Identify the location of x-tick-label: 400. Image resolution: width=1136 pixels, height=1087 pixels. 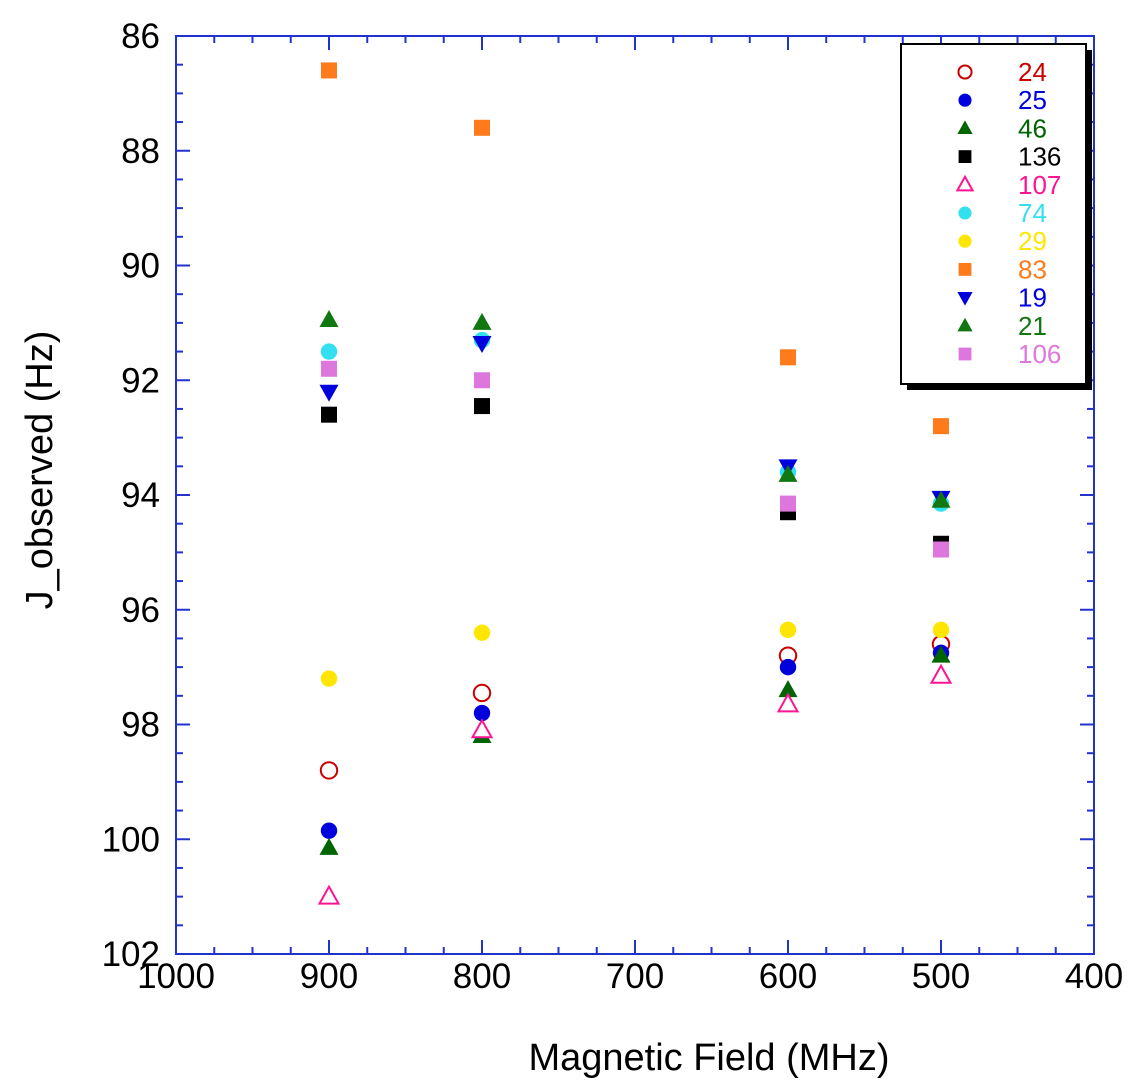
(1094, 976).